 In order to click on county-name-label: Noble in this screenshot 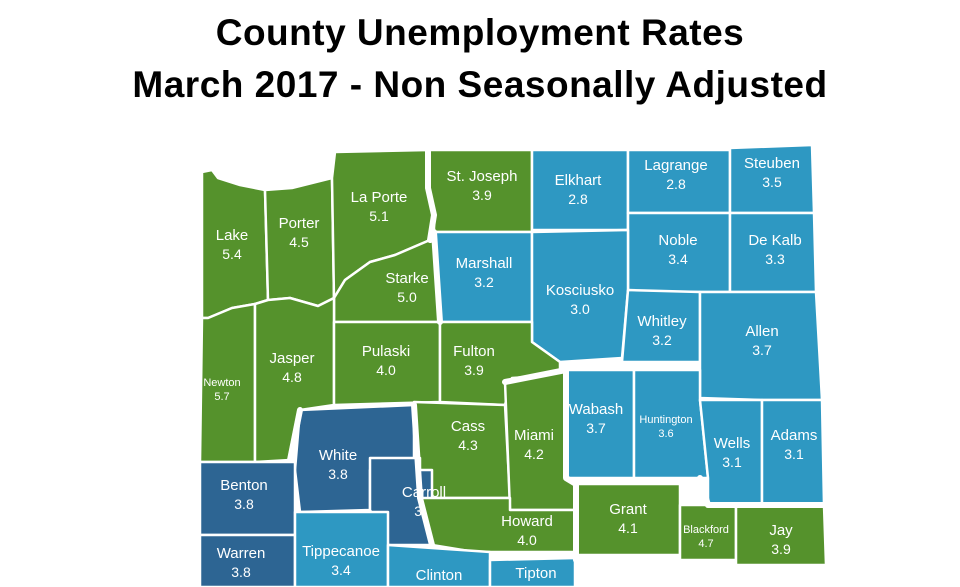, I will do `click(677, 240)`.